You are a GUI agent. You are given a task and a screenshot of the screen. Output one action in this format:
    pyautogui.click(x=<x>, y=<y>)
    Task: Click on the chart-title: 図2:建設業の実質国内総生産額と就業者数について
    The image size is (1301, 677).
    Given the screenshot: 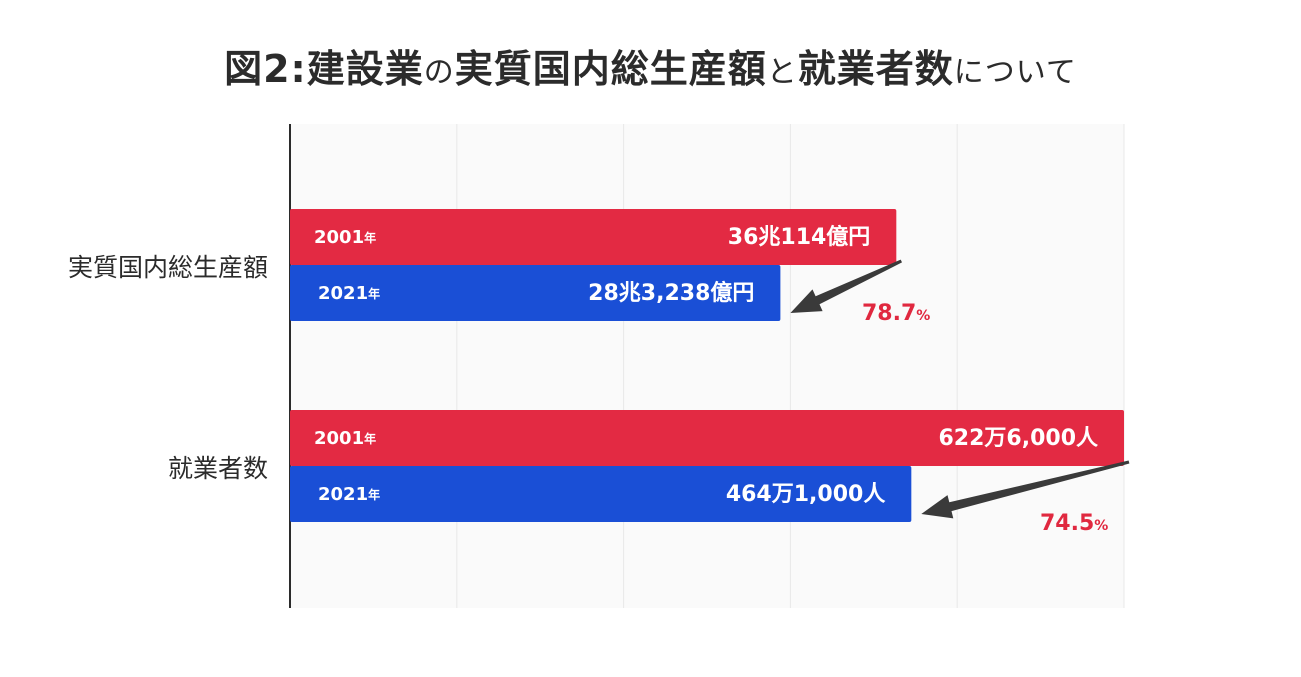 What is the action you would take?
    pyautogui.click(x=650, y=65)
    